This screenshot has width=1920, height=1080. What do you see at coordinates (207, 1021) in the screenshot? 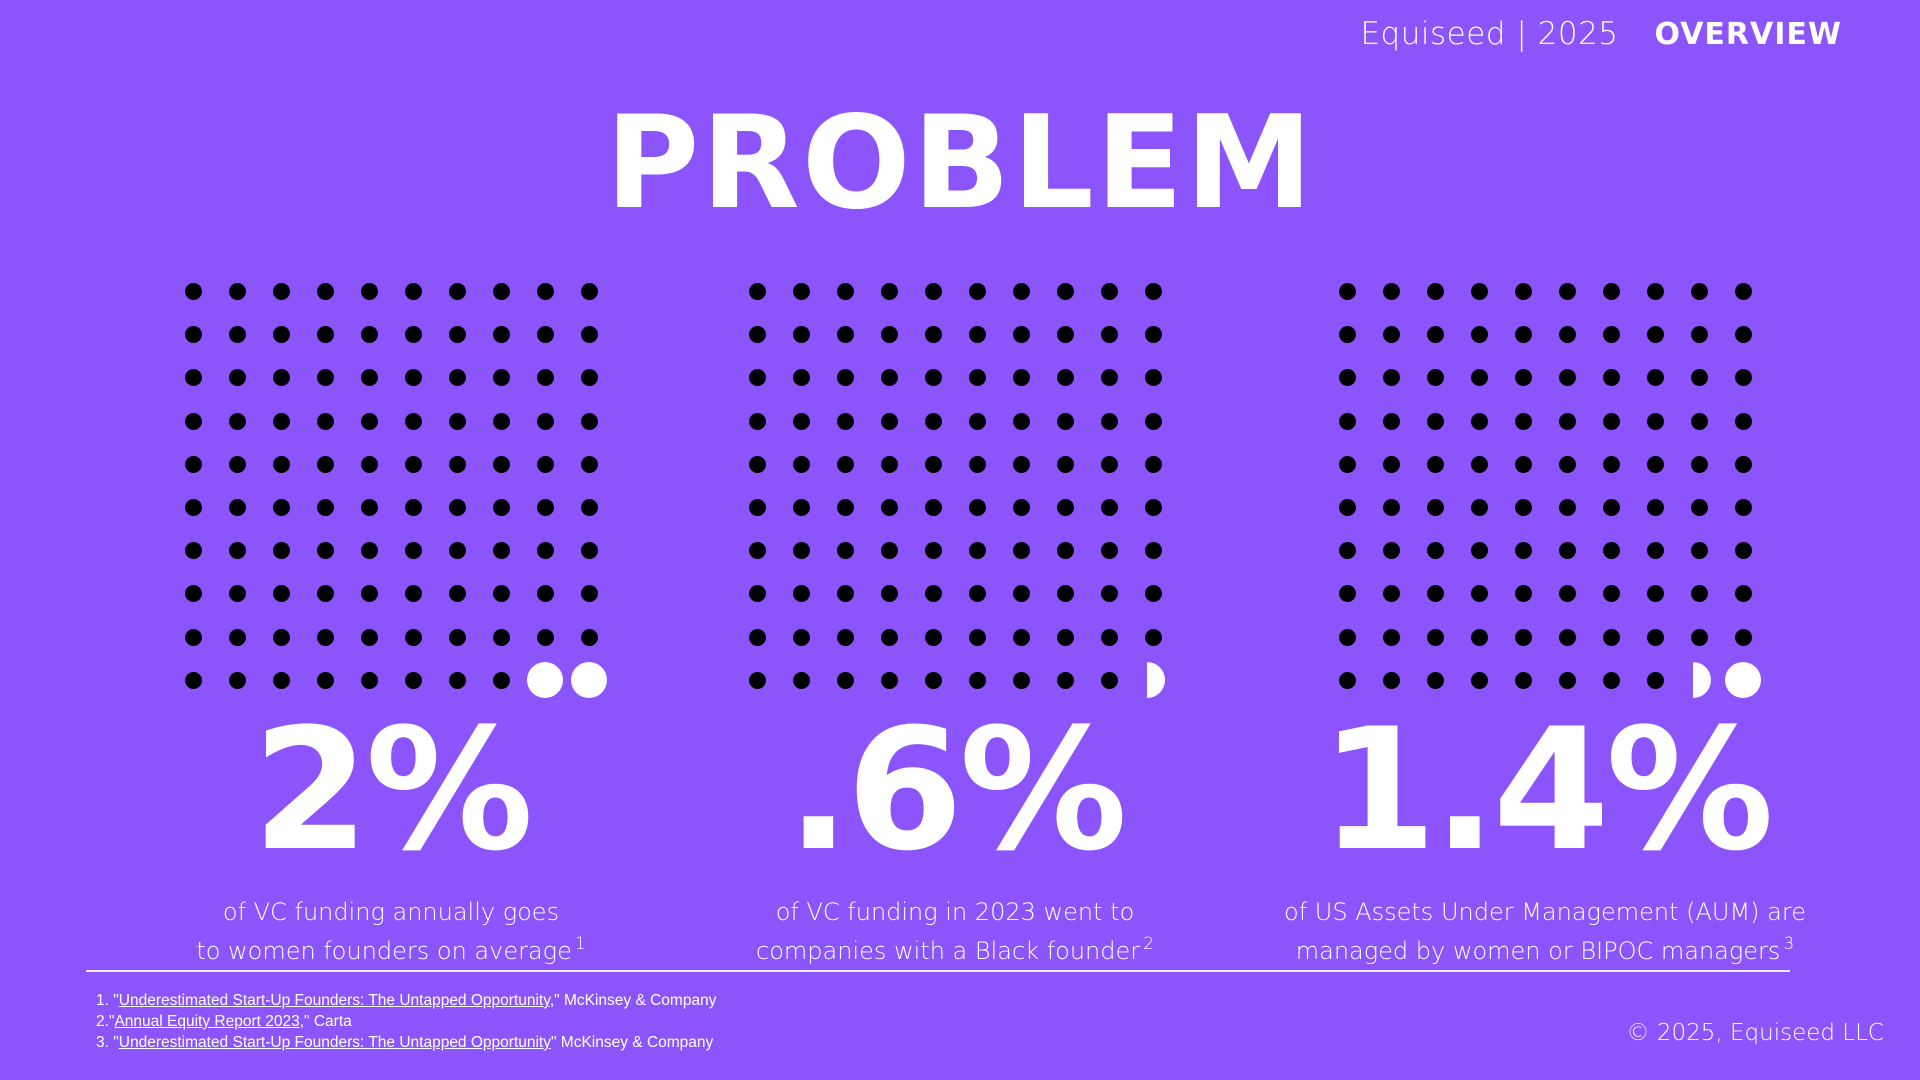
I see `footnote-link: Annual Equity Report 2023` at bounding box center [207, 1021].